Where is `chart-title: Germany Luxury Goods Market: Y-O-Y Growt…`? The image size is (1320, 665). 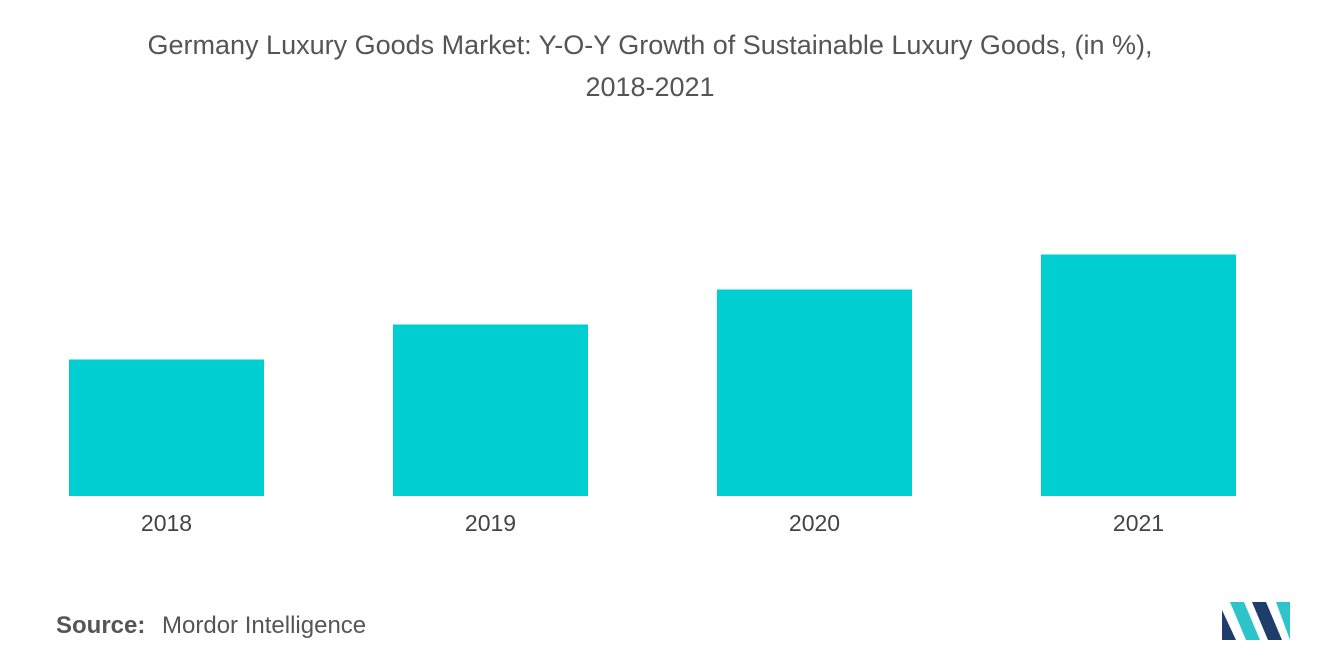
chart-title: Germany Luxury Goods Market: Y-O-Y Growt… is located at coordinates (650, 66).